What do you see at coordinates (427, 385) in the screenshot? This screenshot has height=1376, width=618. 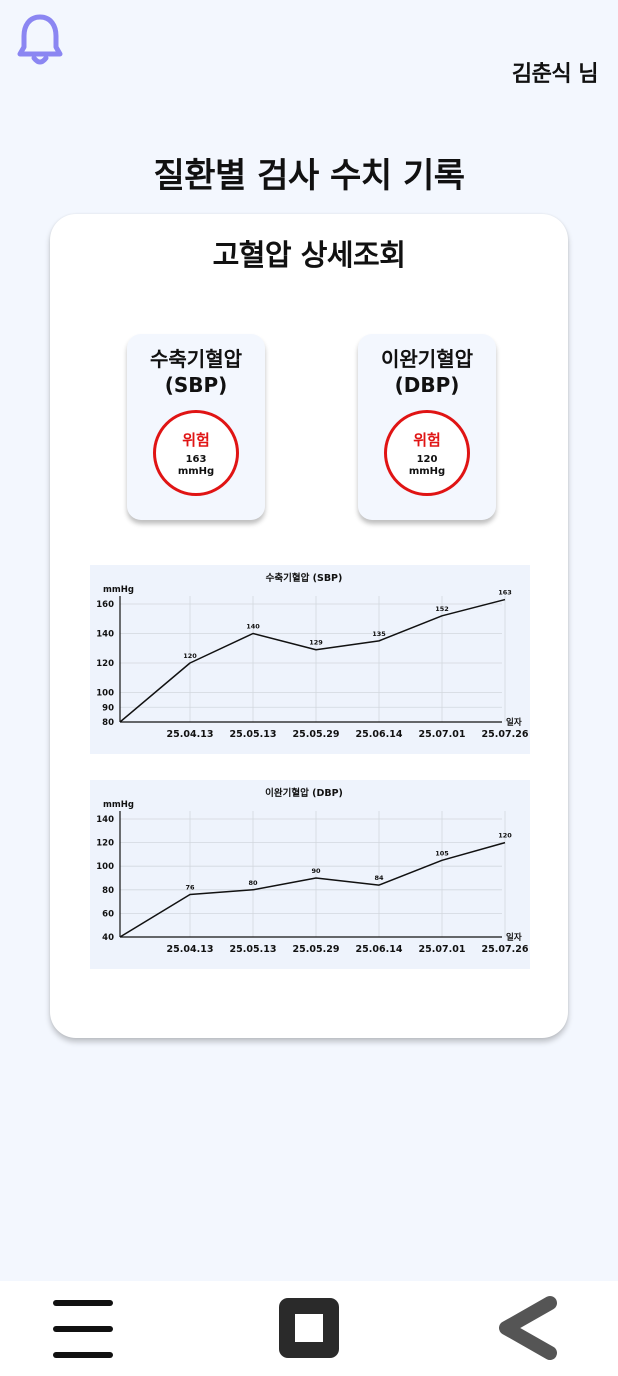 I see `dbp-metric-name-line2: (DBP)` at bounding box center [427, 385].